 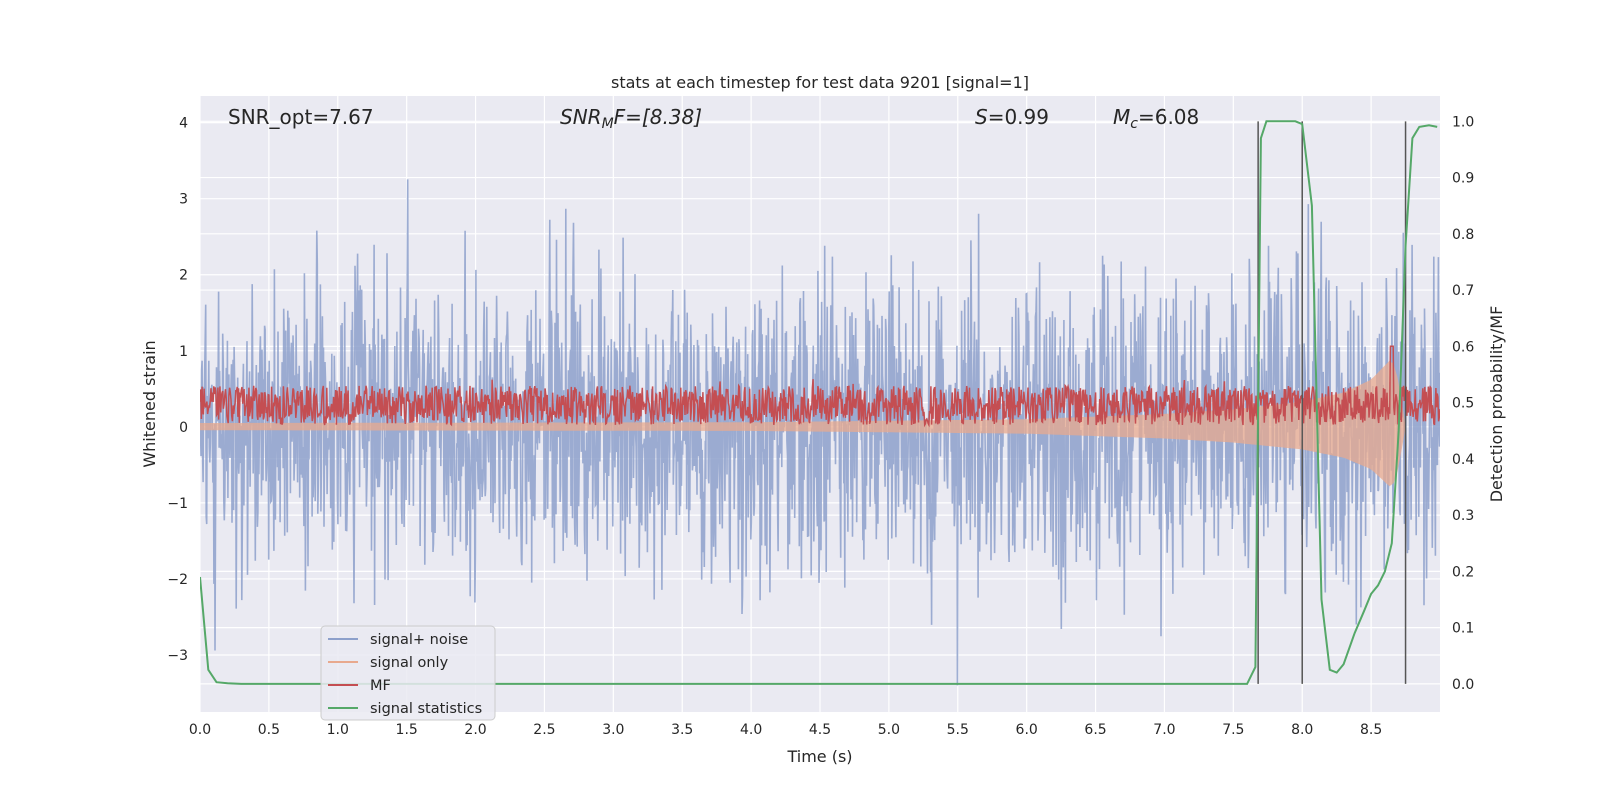 I want to click on x-axis-label: Time (s), so click(x=819, y=756).